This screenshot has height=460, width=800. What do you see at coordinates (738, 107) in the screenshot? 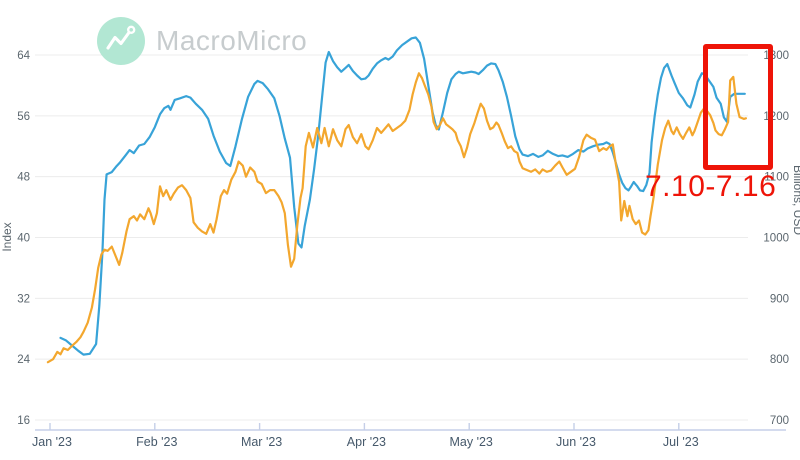
I see `highlight-box` at bounding box center [738, 107].